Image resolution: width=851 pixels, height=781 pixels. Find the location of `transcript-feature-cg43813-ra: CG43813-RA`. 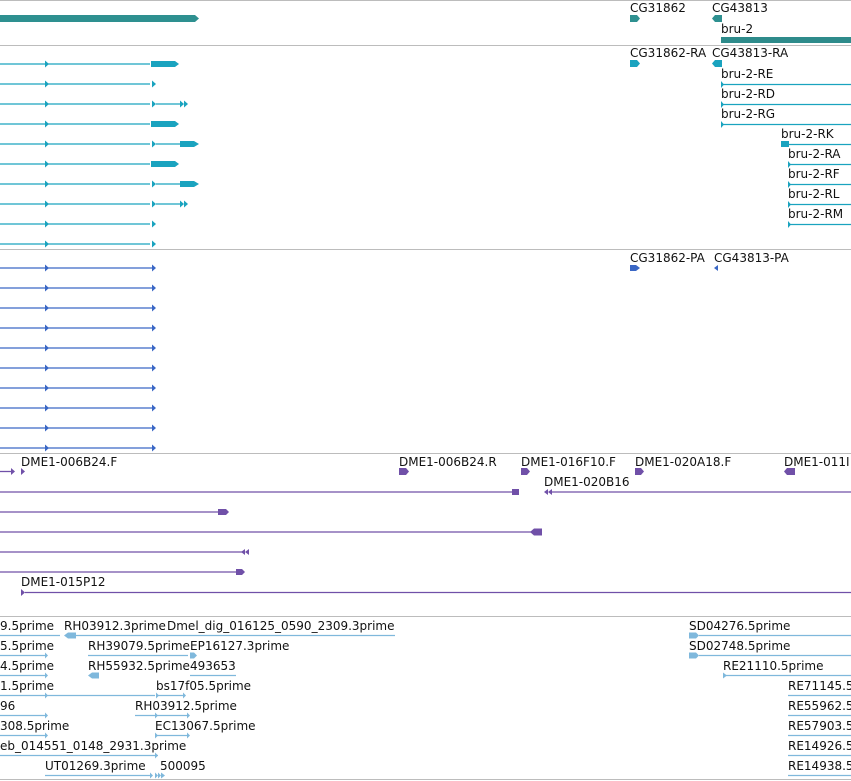

transcript-feature-cg43813-ra: CG43813-RA is located at coordinates (750, 56).